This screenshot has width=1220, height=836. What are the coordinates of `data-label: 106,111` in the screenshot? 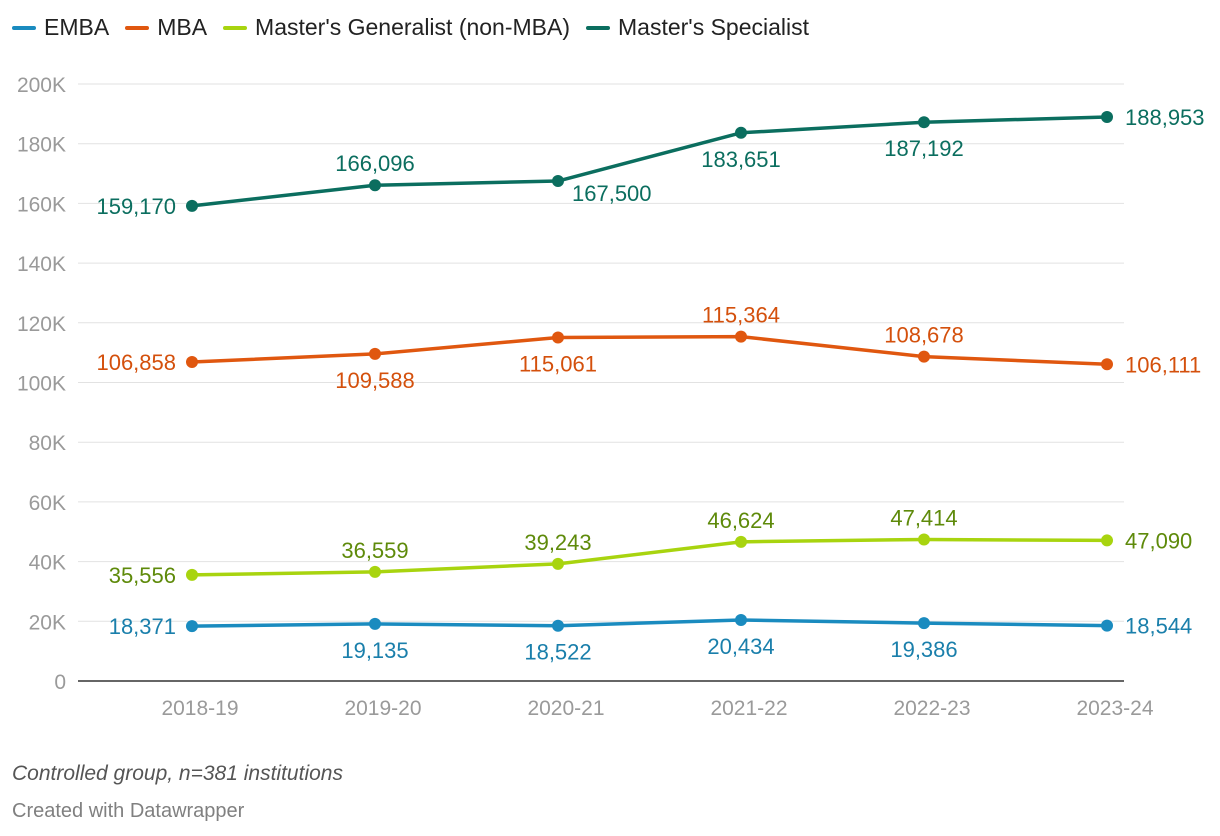 It's located at (1163, 364).